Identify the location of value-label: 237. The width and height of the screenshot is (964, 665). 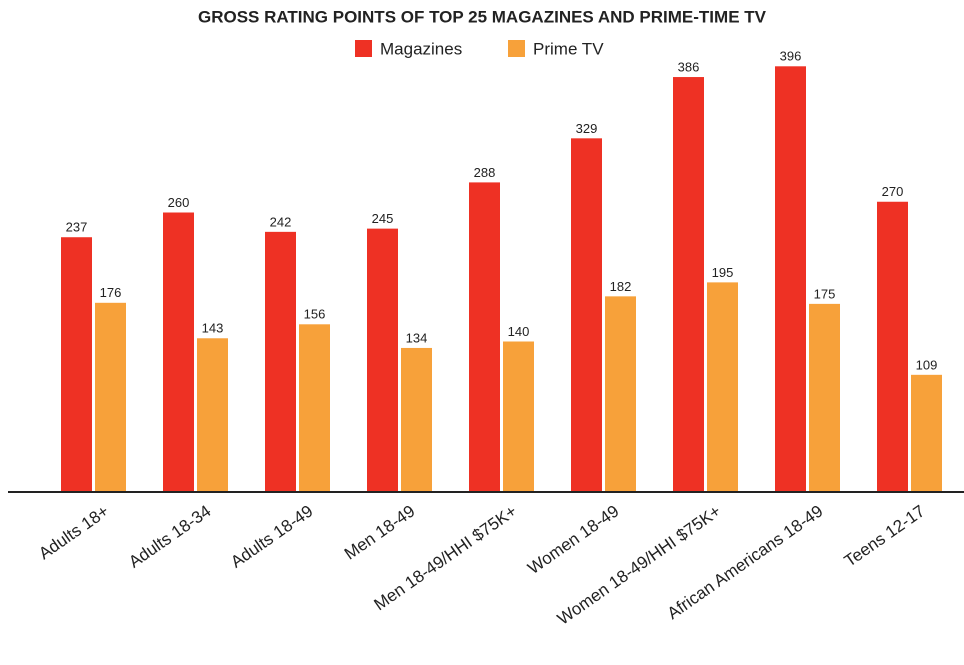
(77, 227).